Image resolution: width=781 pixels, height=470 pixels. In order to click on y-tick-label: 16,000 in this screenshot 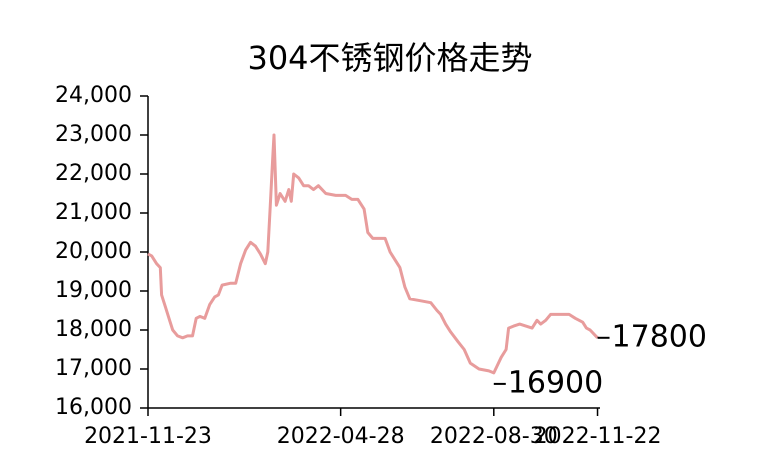, I will do `click(93, 407)`.